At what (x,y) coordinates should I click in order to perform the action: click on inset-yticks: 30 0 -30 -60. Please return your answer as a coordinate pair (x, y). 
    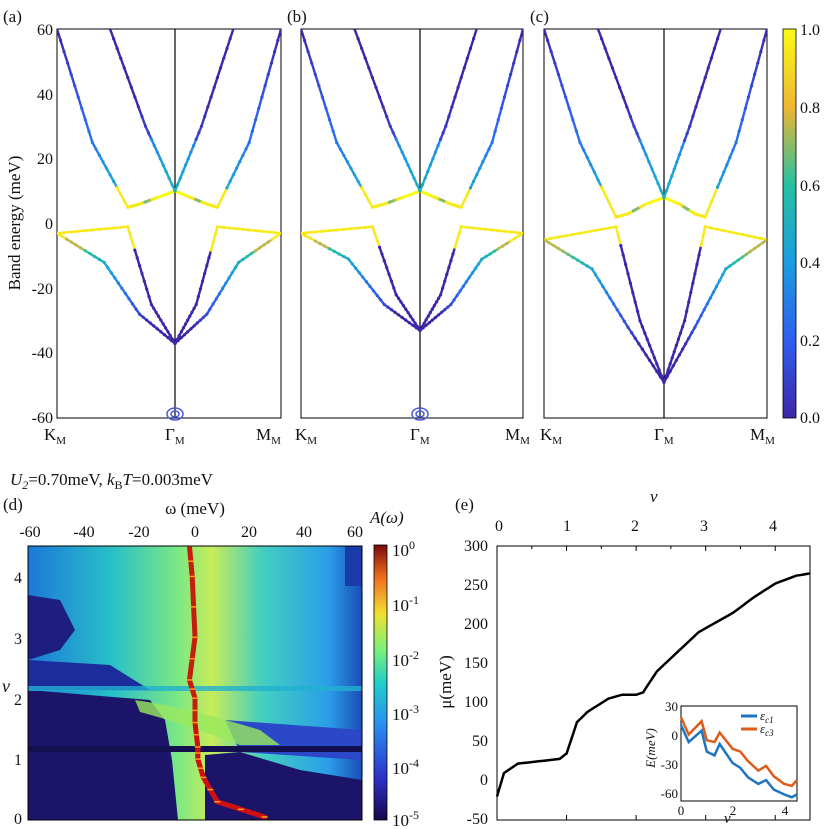
    Looking at the image, I should click on (669, 750).